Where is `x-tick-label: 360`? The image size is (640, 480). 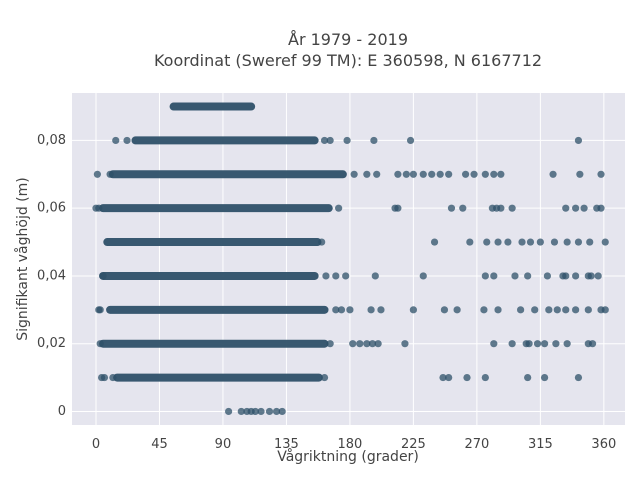
x-tick-label: 360 is located at coordinates (603, 444).